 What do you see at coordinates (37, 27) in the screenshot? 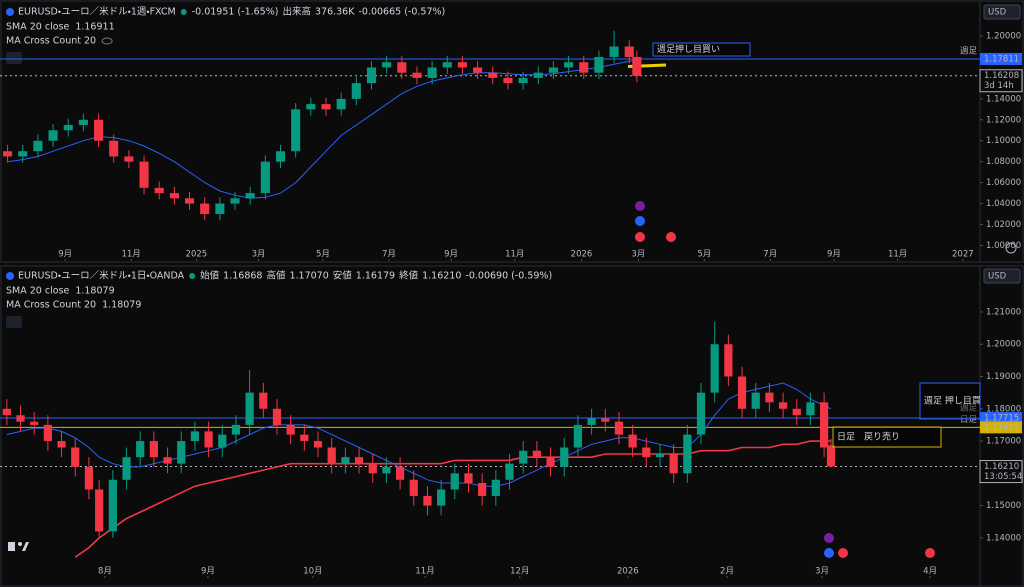
I see `indicator-name: SMA 20 close` at bounding box center [37, 27].